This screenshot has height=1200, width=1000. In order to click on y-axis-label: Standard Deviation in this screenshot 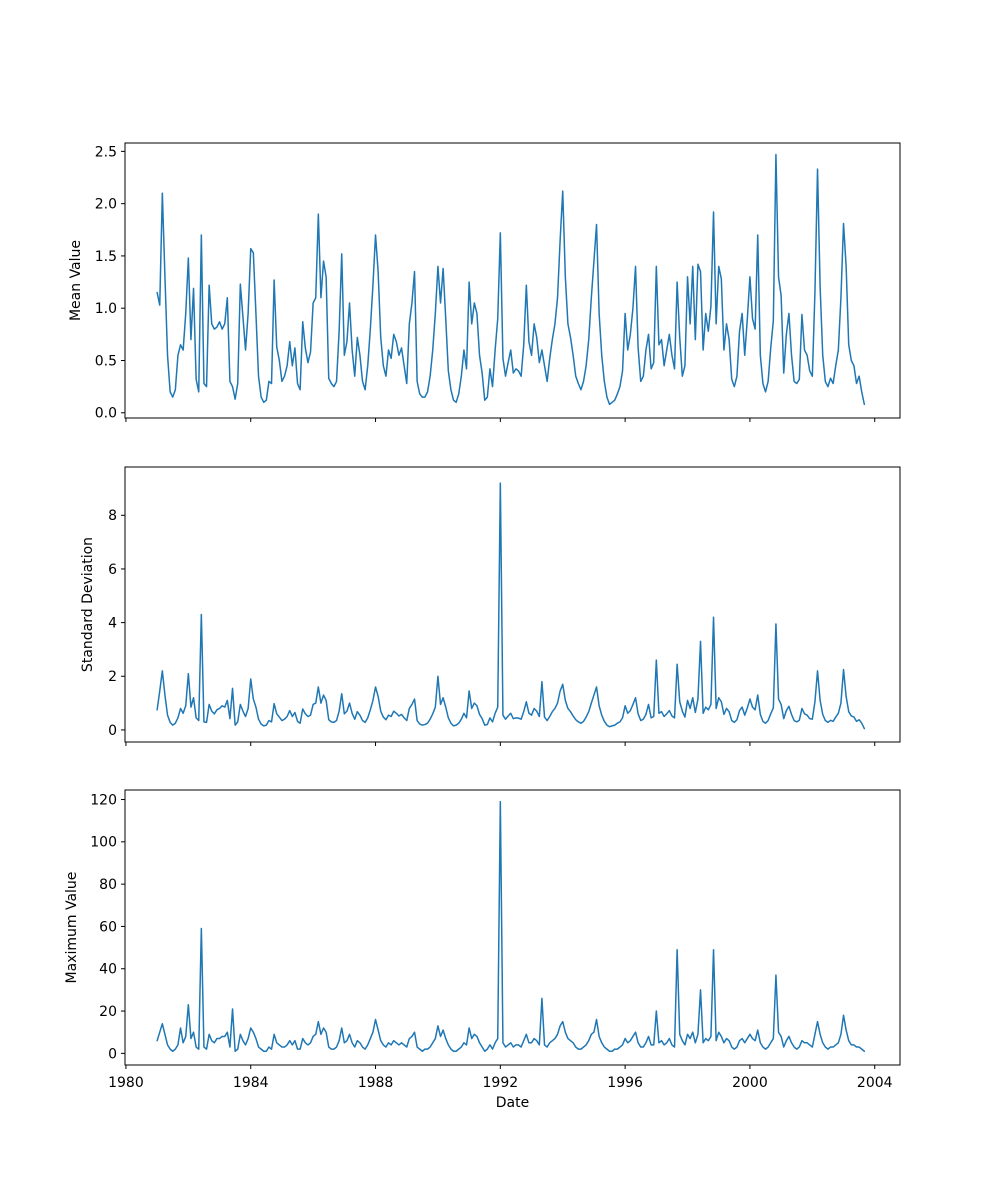, I will do `click(88, 604)`.